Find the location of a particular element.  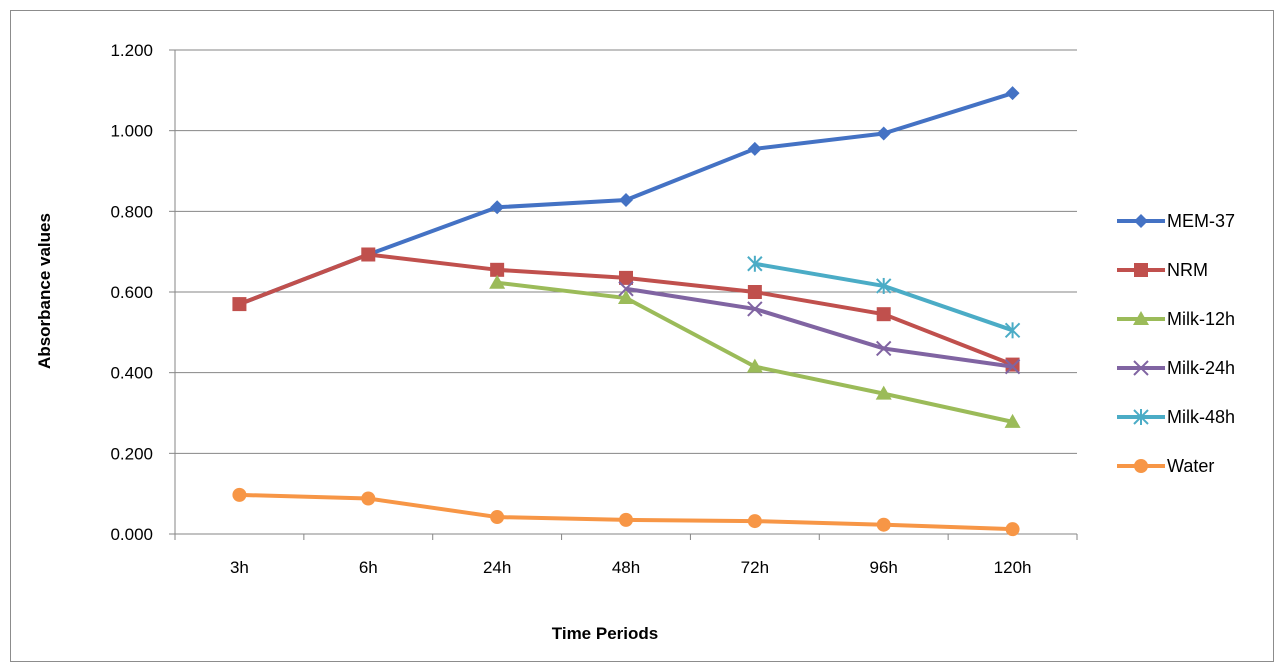

y-tick-label: 0.000 is located at coordinates (131, 534).